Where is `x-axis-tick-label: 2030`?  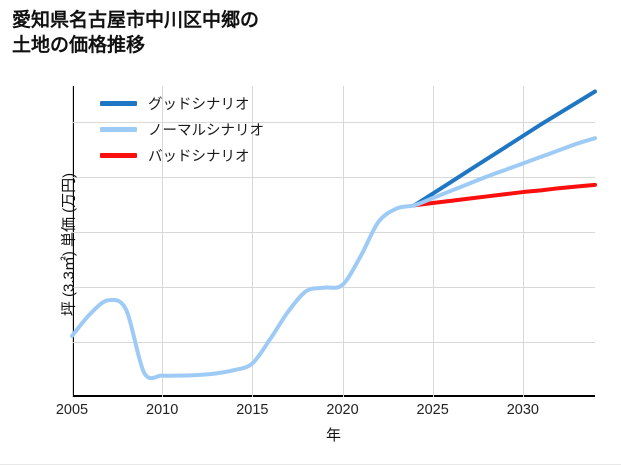
x-axis-tick-label: 2030 is located at coordinates (522, 410).